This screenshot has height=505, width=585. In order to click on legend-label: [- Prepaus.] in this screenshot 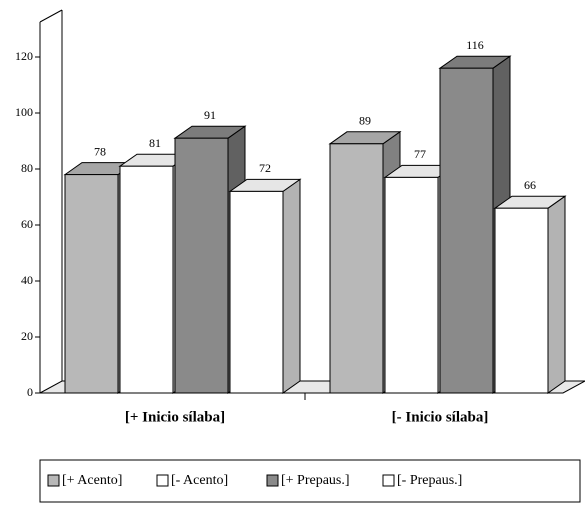, I will do `click(429, 480)`.